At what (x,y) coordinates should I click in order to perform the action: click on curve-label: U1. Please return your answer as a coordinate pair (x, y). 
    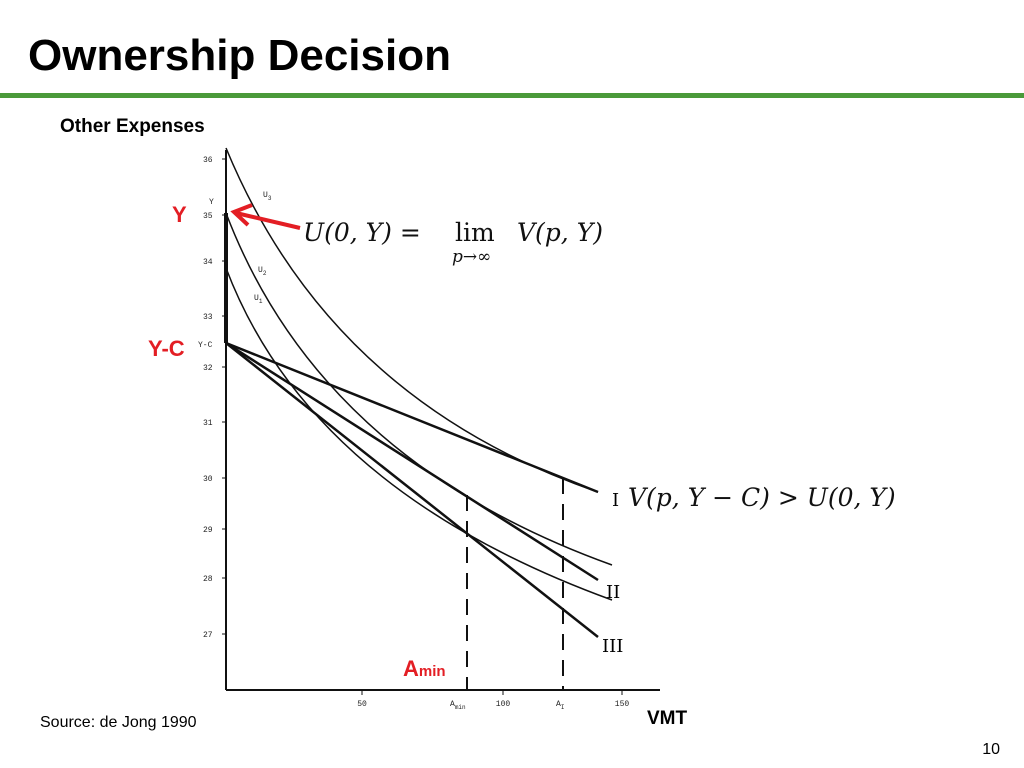
    Looking at the image, I should click on (258, 299).